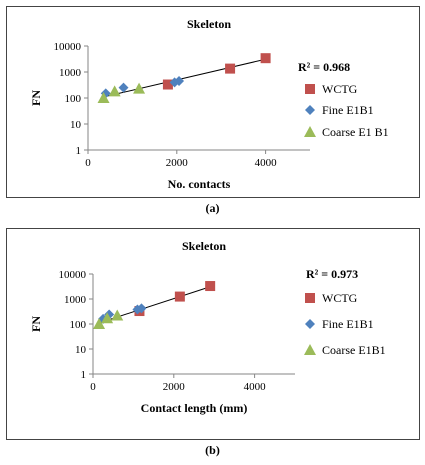 The image size is (425, 465). Describe the element at coordinates (36, 98) in the screenshot. I see `chart-a-y-label: FN` at that location.